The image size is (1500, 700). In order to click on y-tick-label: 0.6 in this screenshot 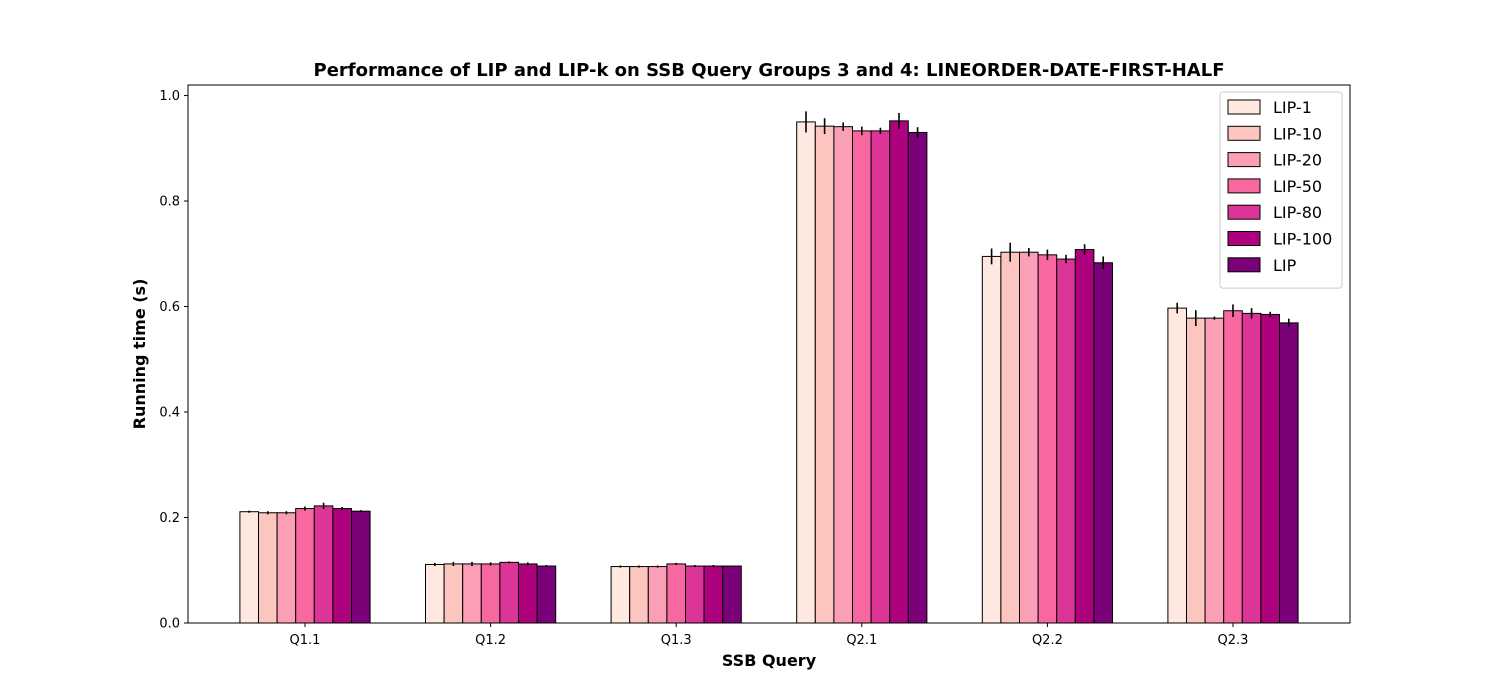, I will do `click(169, 307)`.